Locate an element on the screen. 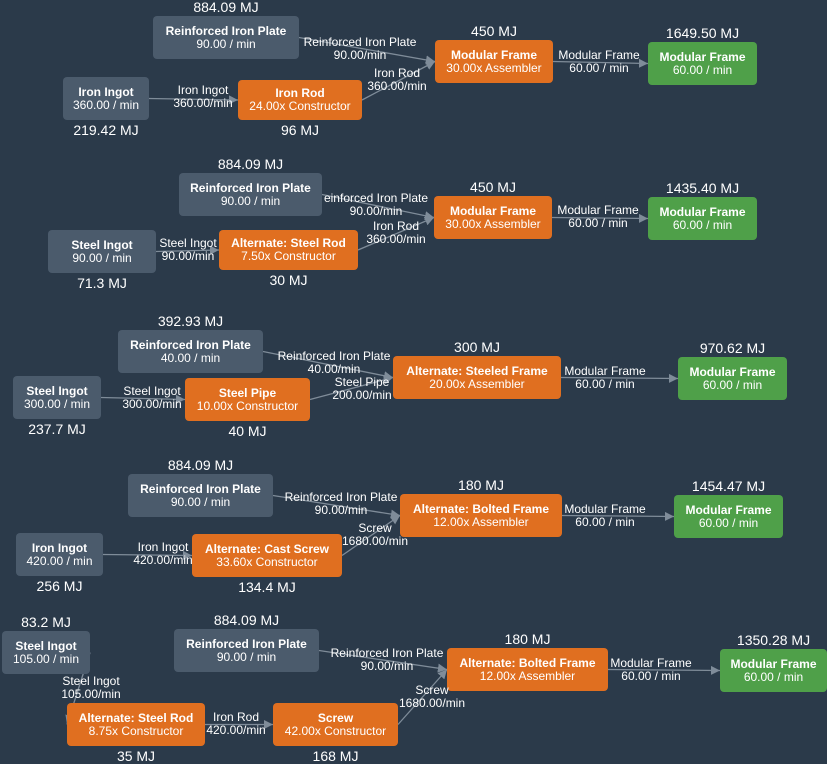 This screenshot has height=764, width=827. node-subtitle: 7.50x Constructor is located at coordinates (288, 256).